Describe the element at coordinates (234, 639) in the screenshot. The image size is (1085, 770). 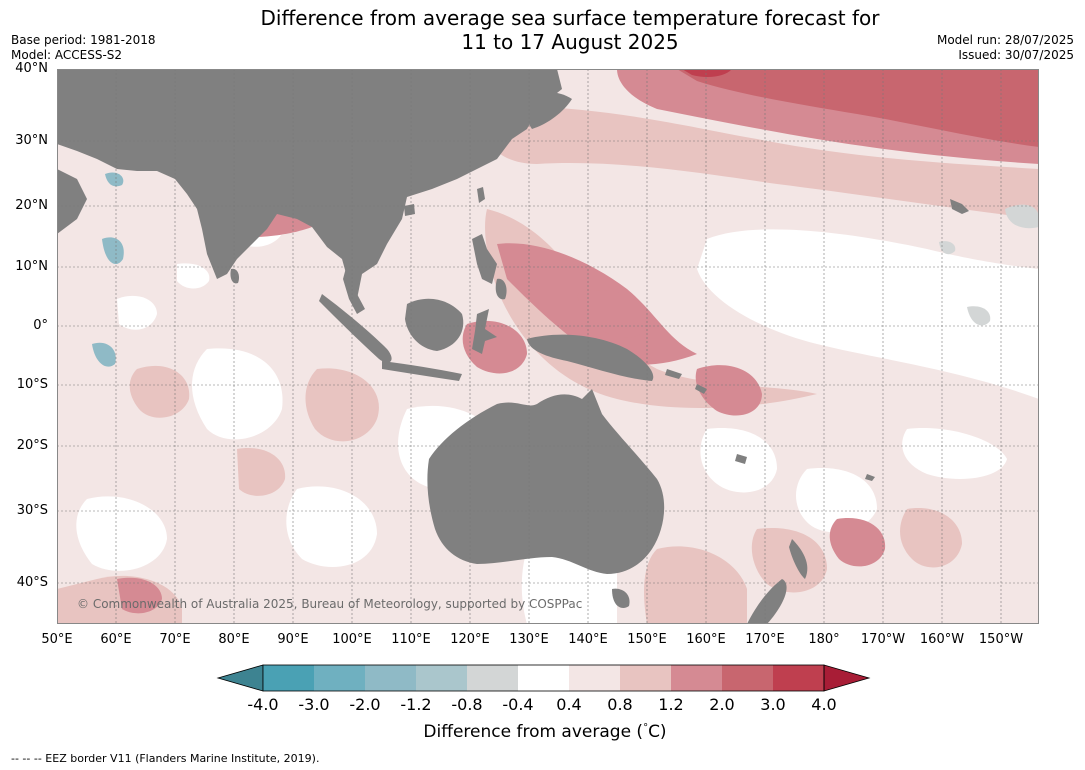
I see `lon-label: 80°E` at that location.